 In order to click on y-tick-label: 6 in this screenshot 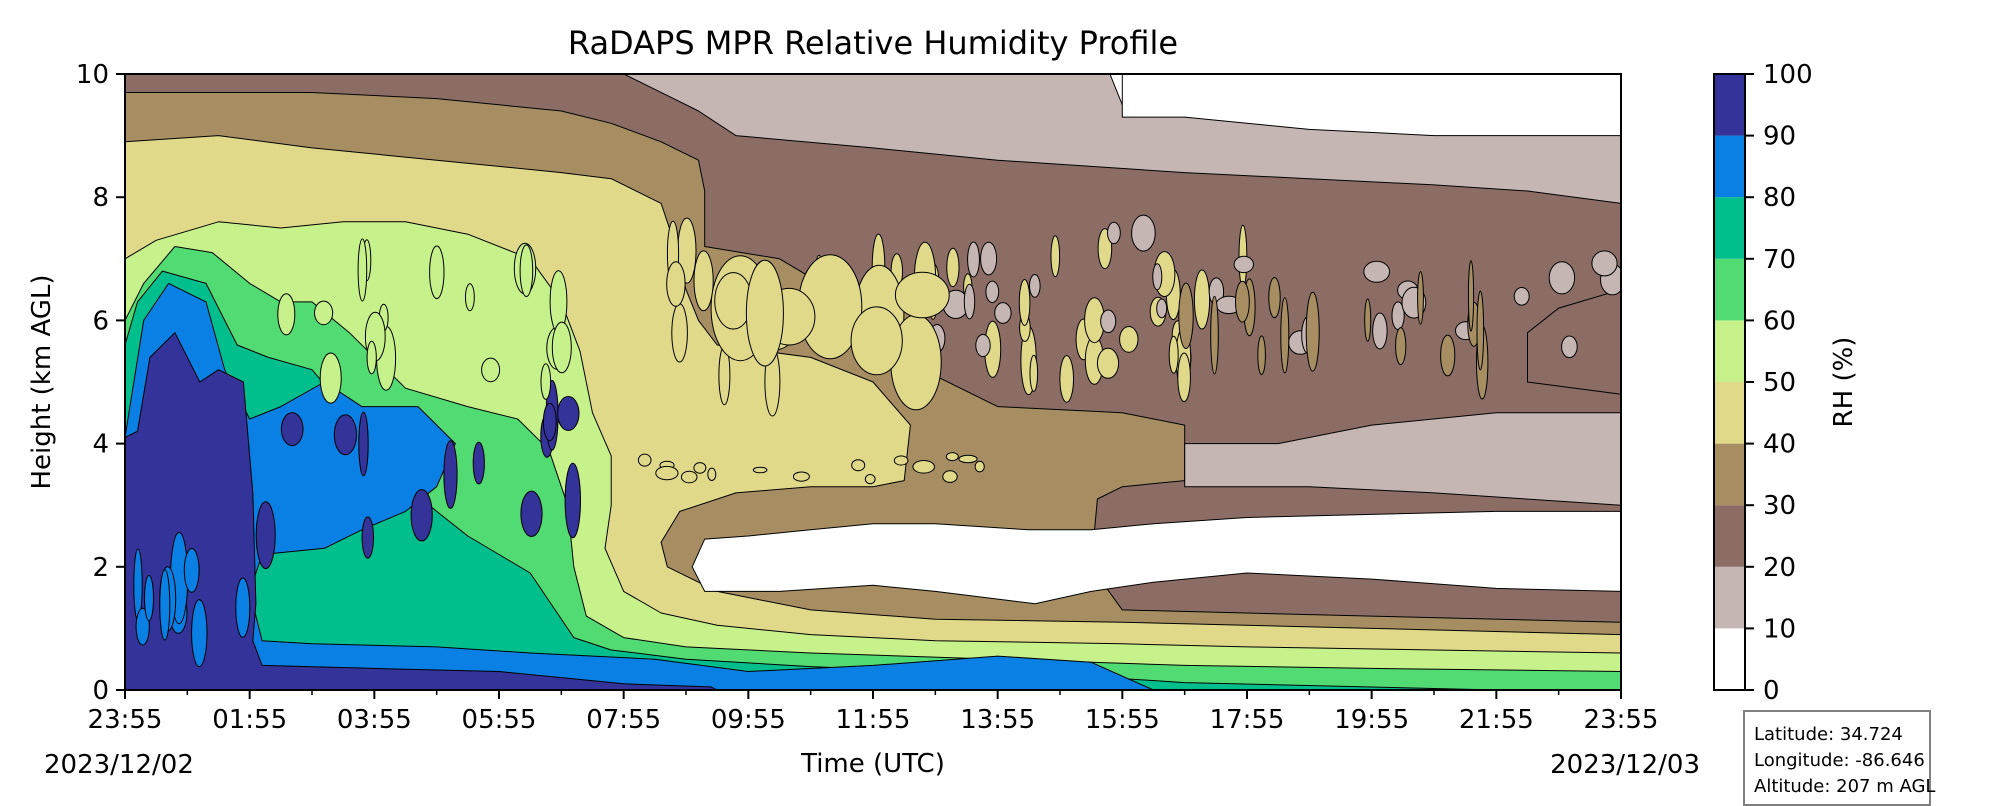, I will do `click(100, 321)`.